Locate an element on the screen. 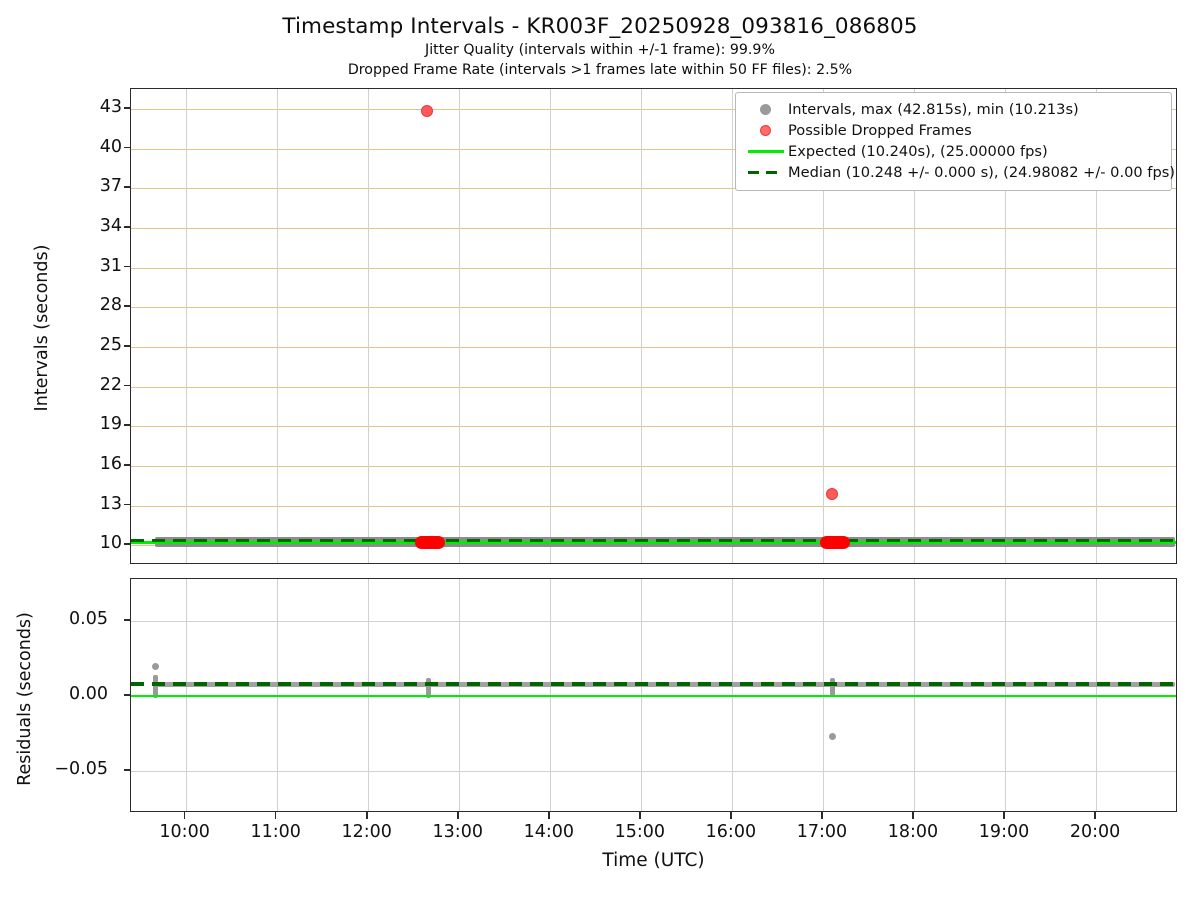 The image size is (1200, 900). x-tick-label: 17:00 is located at coordinates (822, 832).